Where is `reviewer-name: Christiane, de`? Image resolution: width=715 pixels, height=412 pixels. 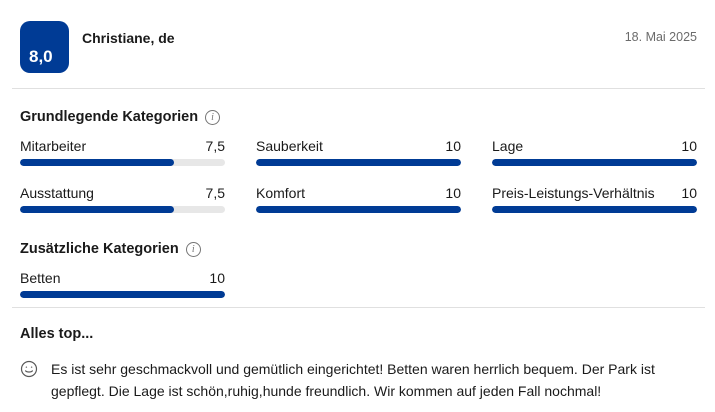
reviewer-name: Christiane, de is located at coordinates (128, 38).